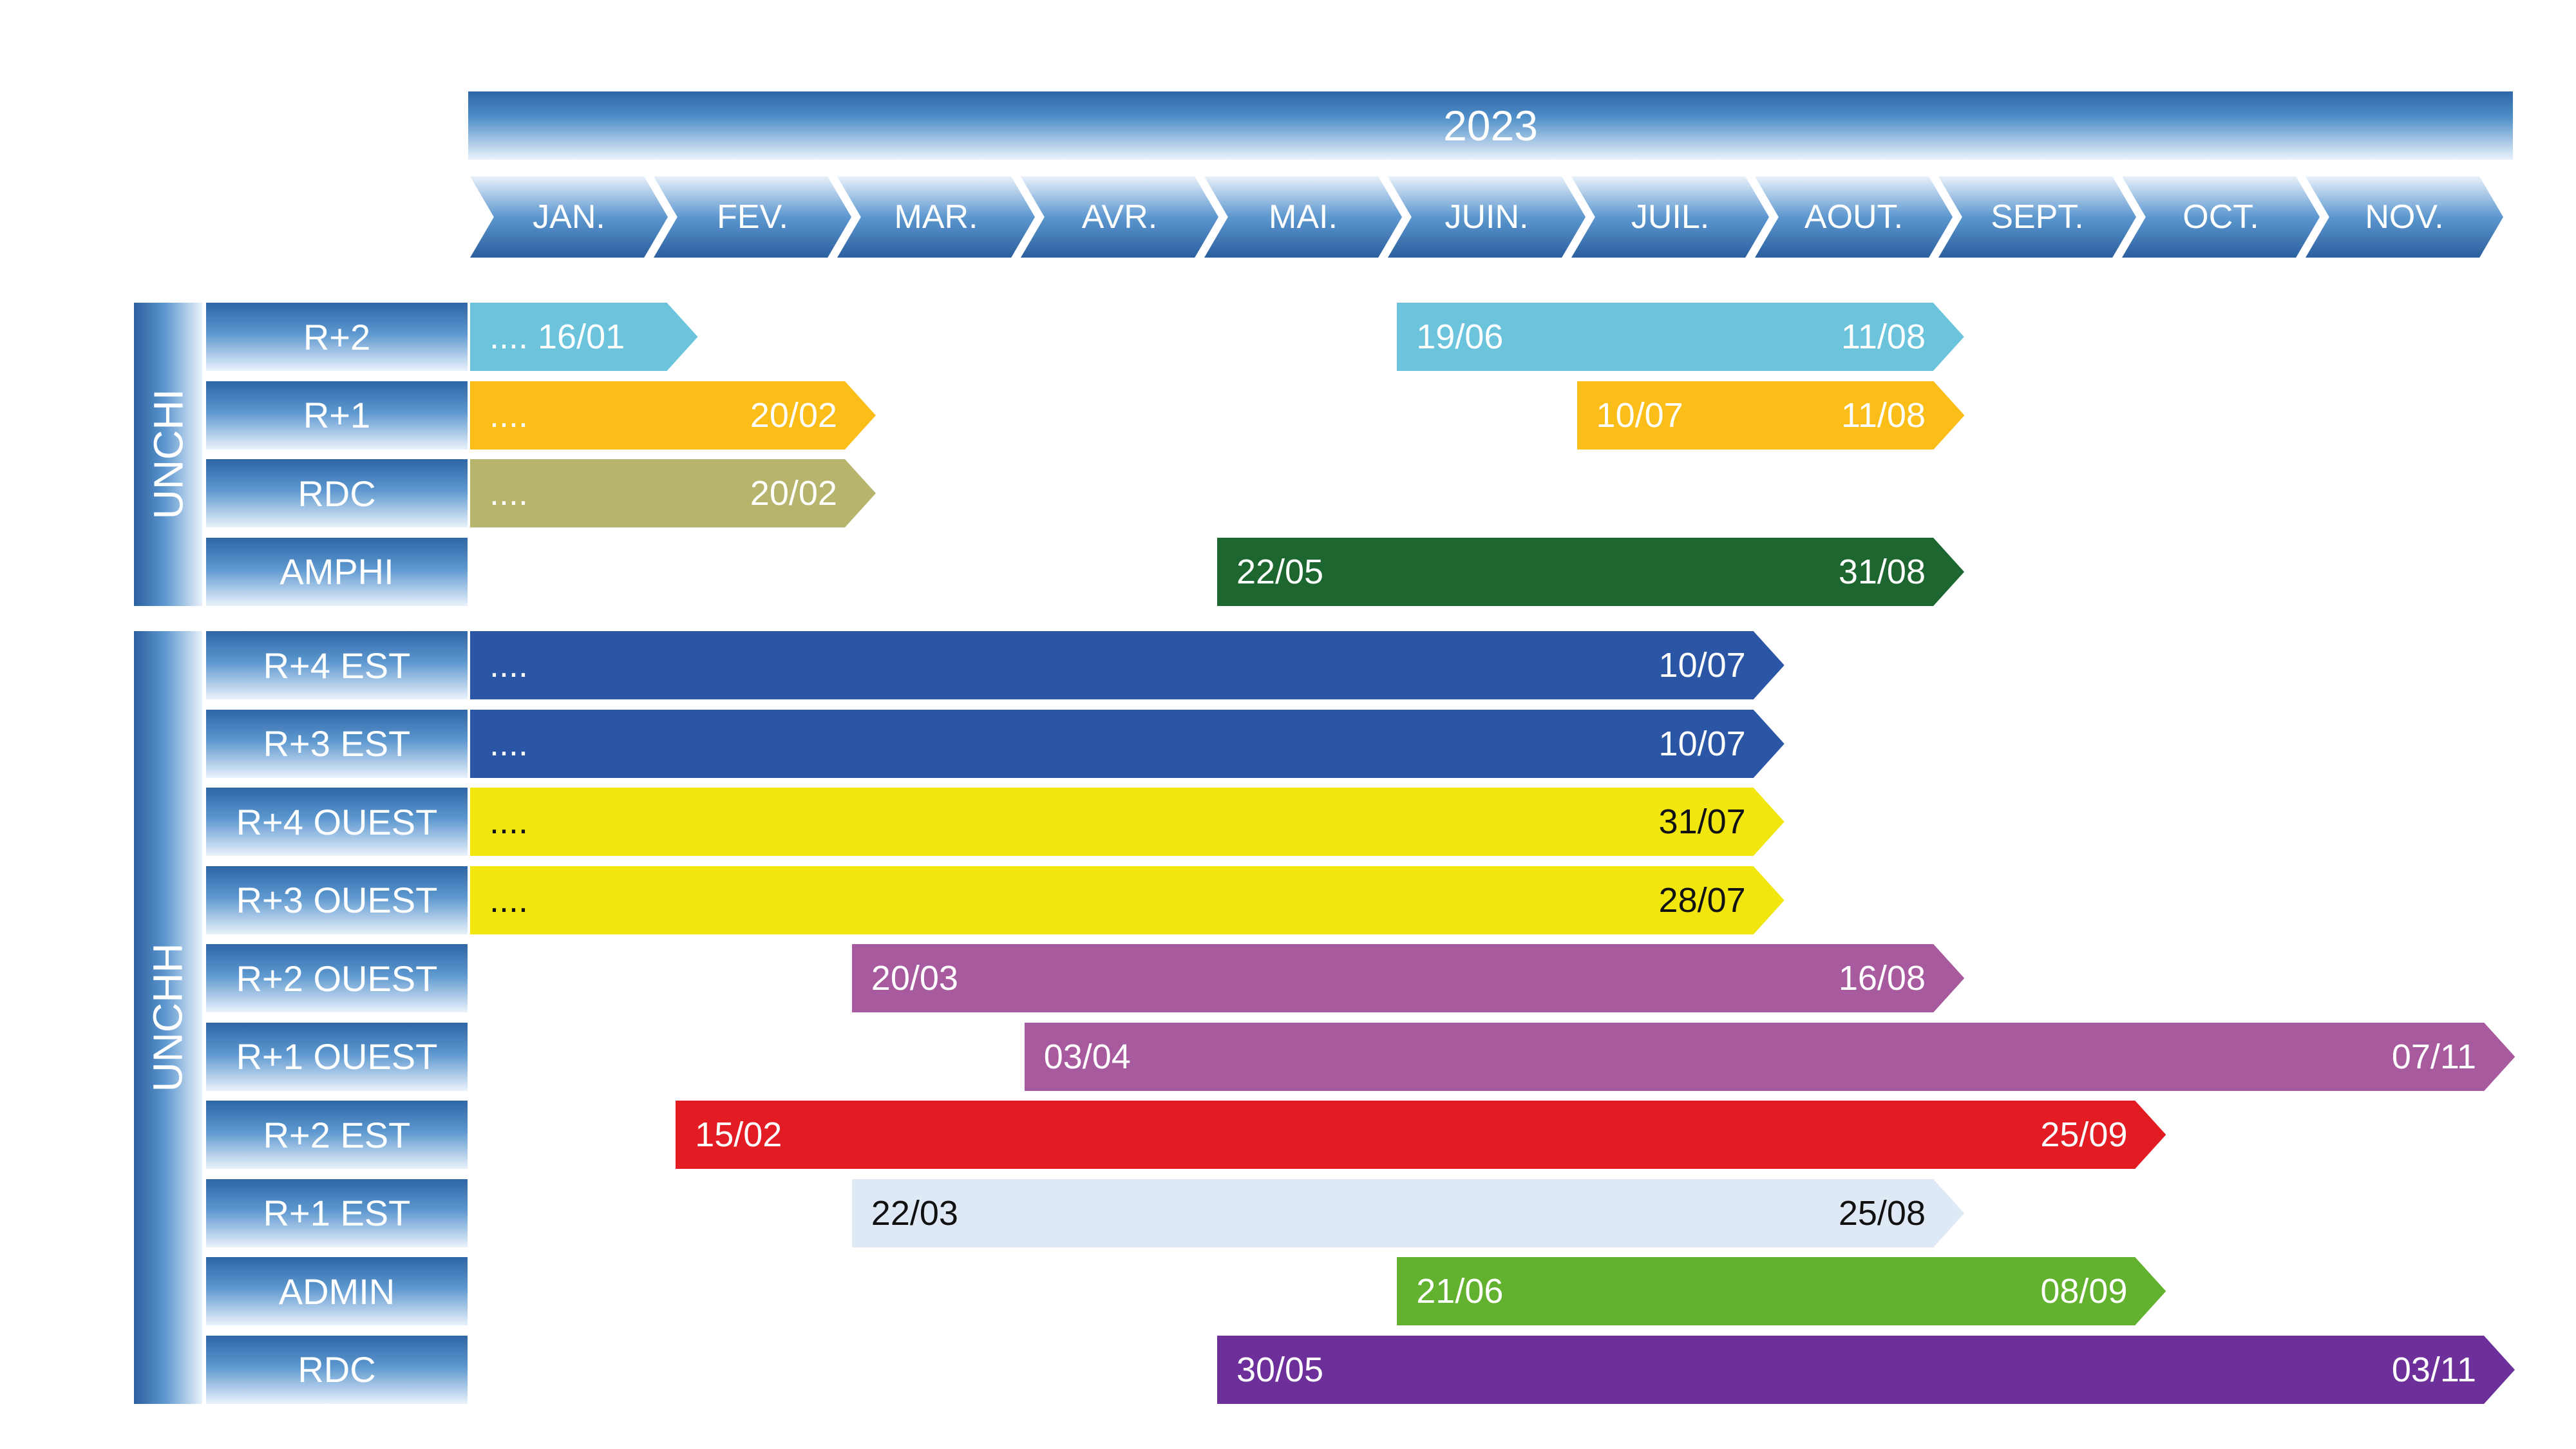  I want to click on task-bar: 15/02 25/09, so click(1421, 1135).